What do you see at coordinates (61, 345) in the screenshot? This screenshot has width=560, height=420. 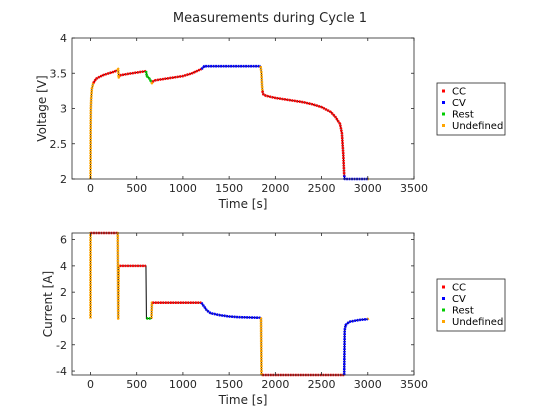 I see `y-tick-label: -2` at bounding box center [61, 345].